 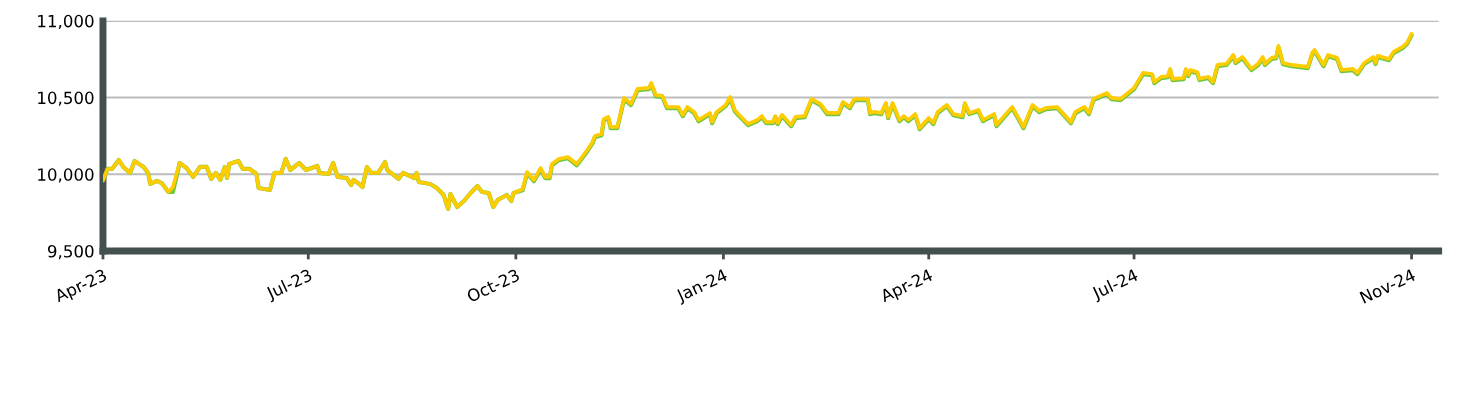 I want to click on y-tick-label: 9,500, so click(x=70, y=252).